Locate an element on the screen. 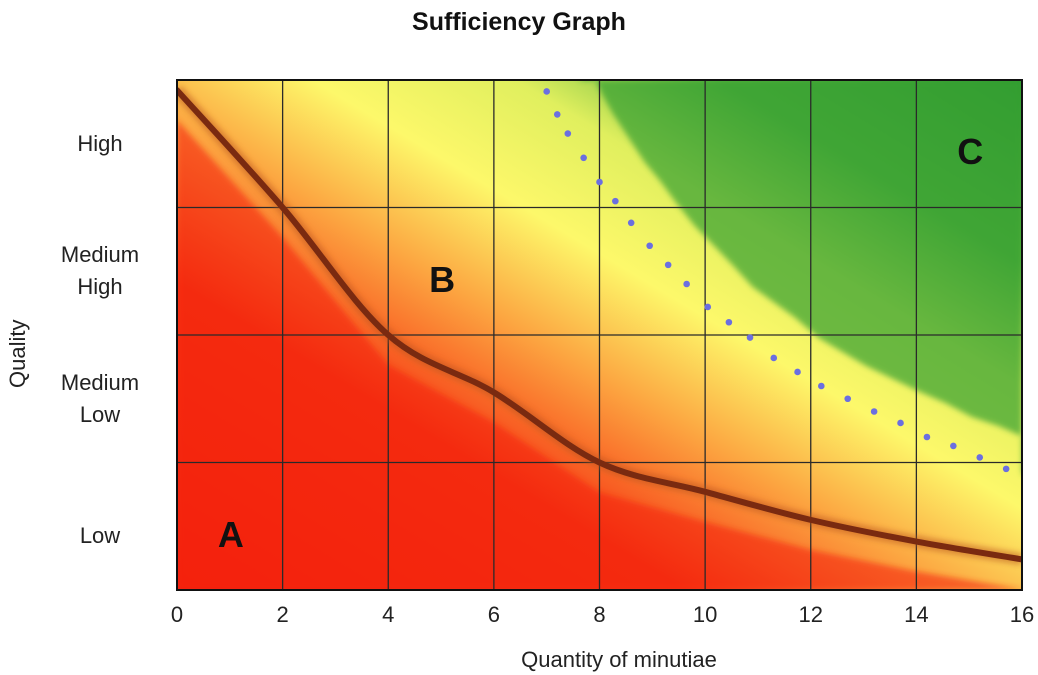 This screenshot has height=675, width=1038. x-tick-label: 14 is located at coordinates (916, 614).